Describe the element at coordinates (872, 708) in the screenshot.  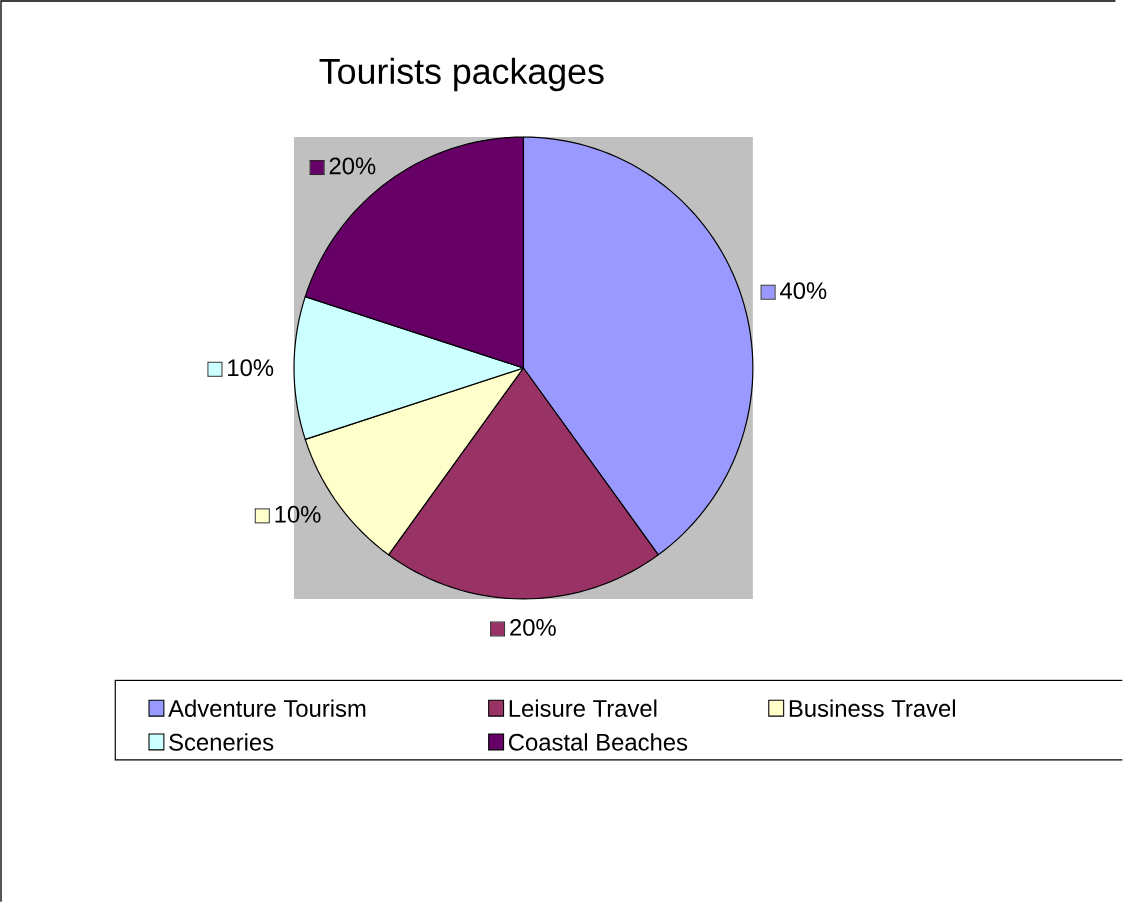
I see `legend-label: Business Travel` at that location.